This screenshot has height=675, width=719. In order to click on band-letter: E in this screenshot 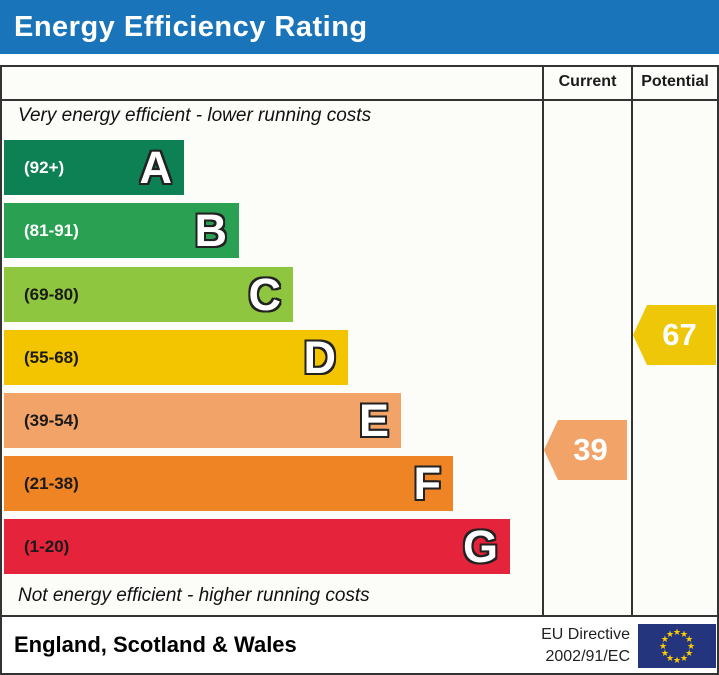, I will do `click(373, 420)`.